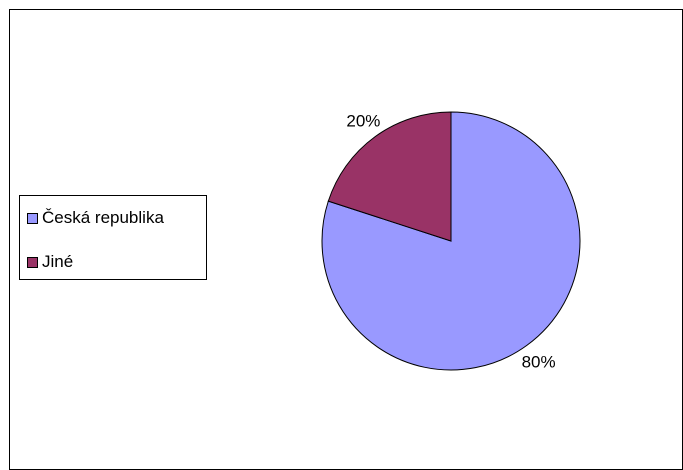 The width and height of the screenshot is (683, 470). Describe the element at coordinates (32, 218) in the screenshot. I see `legend-swatch-ceska-republika` at that location.